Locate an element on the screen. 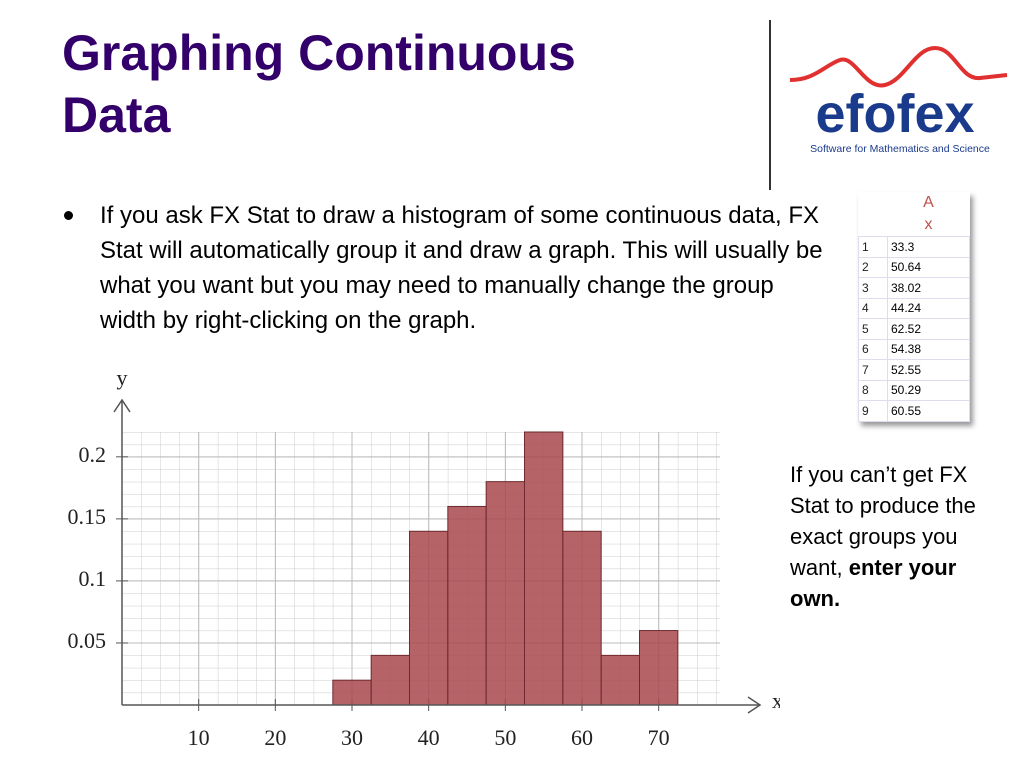  y-tick-label: 0.2 is located at coordinates (93, 454).